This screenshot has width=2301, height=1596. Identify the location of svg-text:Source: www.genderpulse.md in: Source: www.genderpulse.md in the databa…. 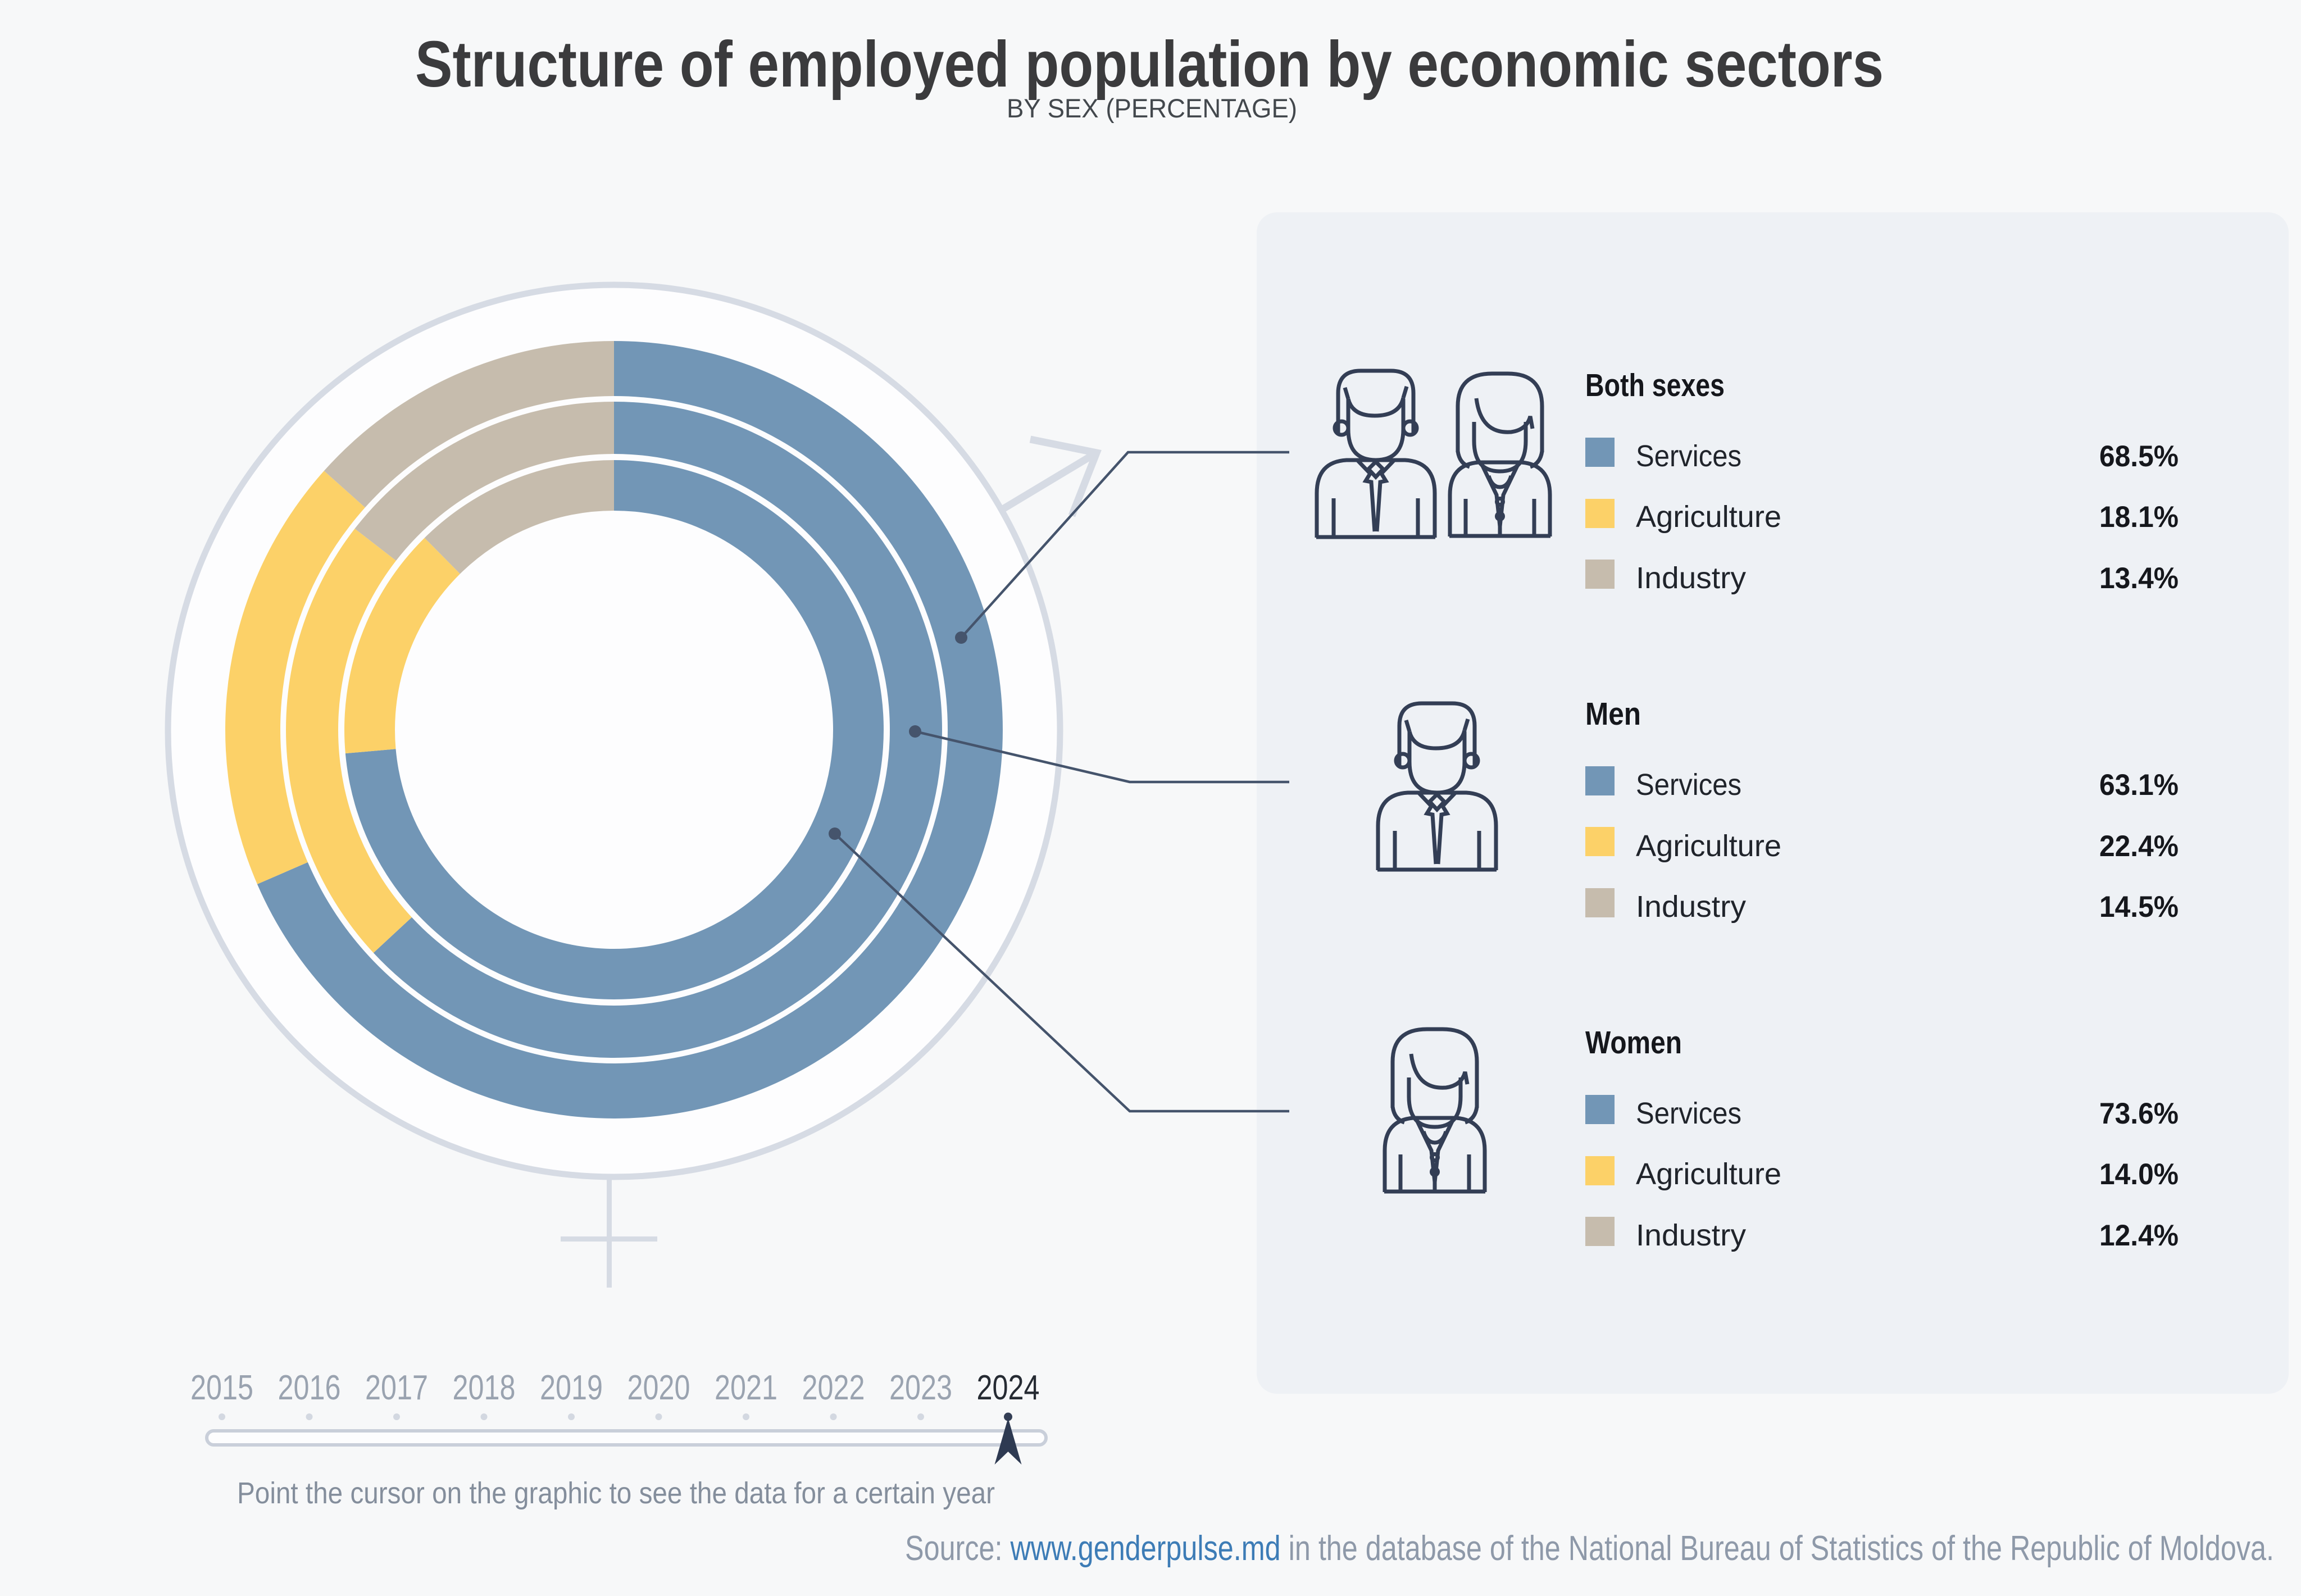
(1589, 1548).